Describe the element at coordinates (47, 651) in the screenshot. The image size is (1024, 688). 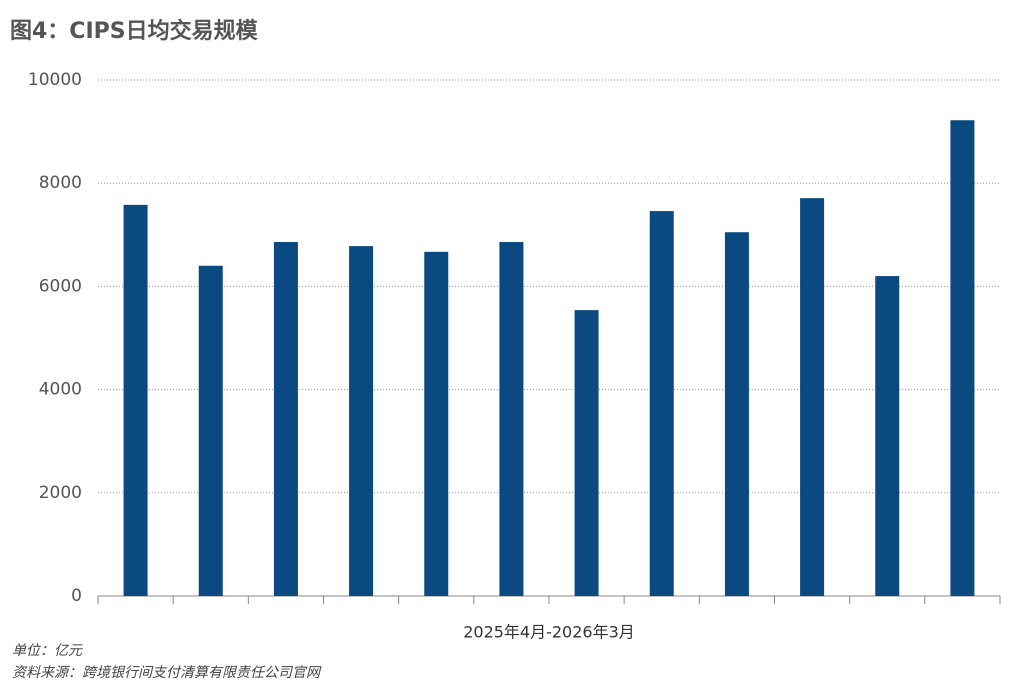
I see `unit-note: 单位：亿元` at that location.